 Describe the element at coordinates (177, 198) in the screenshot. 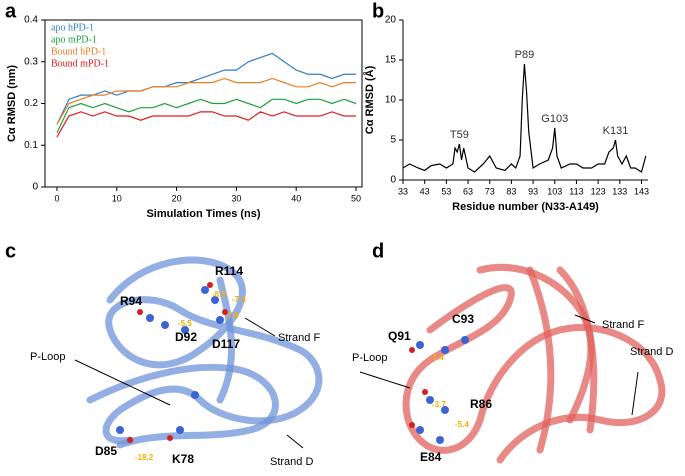

I see `x-tick-label: 20` at that location.